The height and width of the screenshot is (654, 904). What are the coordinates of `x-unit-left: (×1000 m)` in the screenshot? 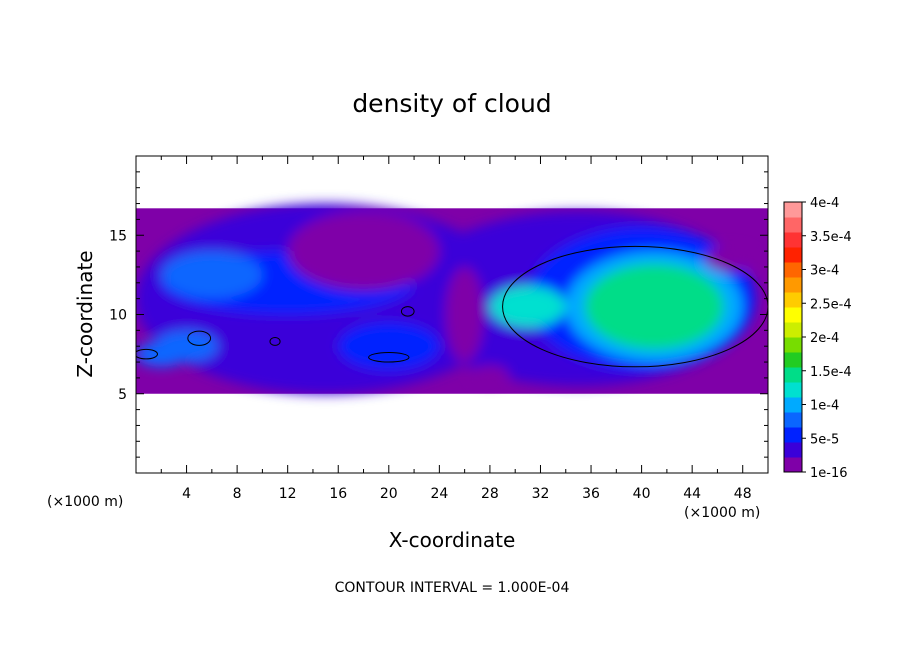 It's located at (85, 502).